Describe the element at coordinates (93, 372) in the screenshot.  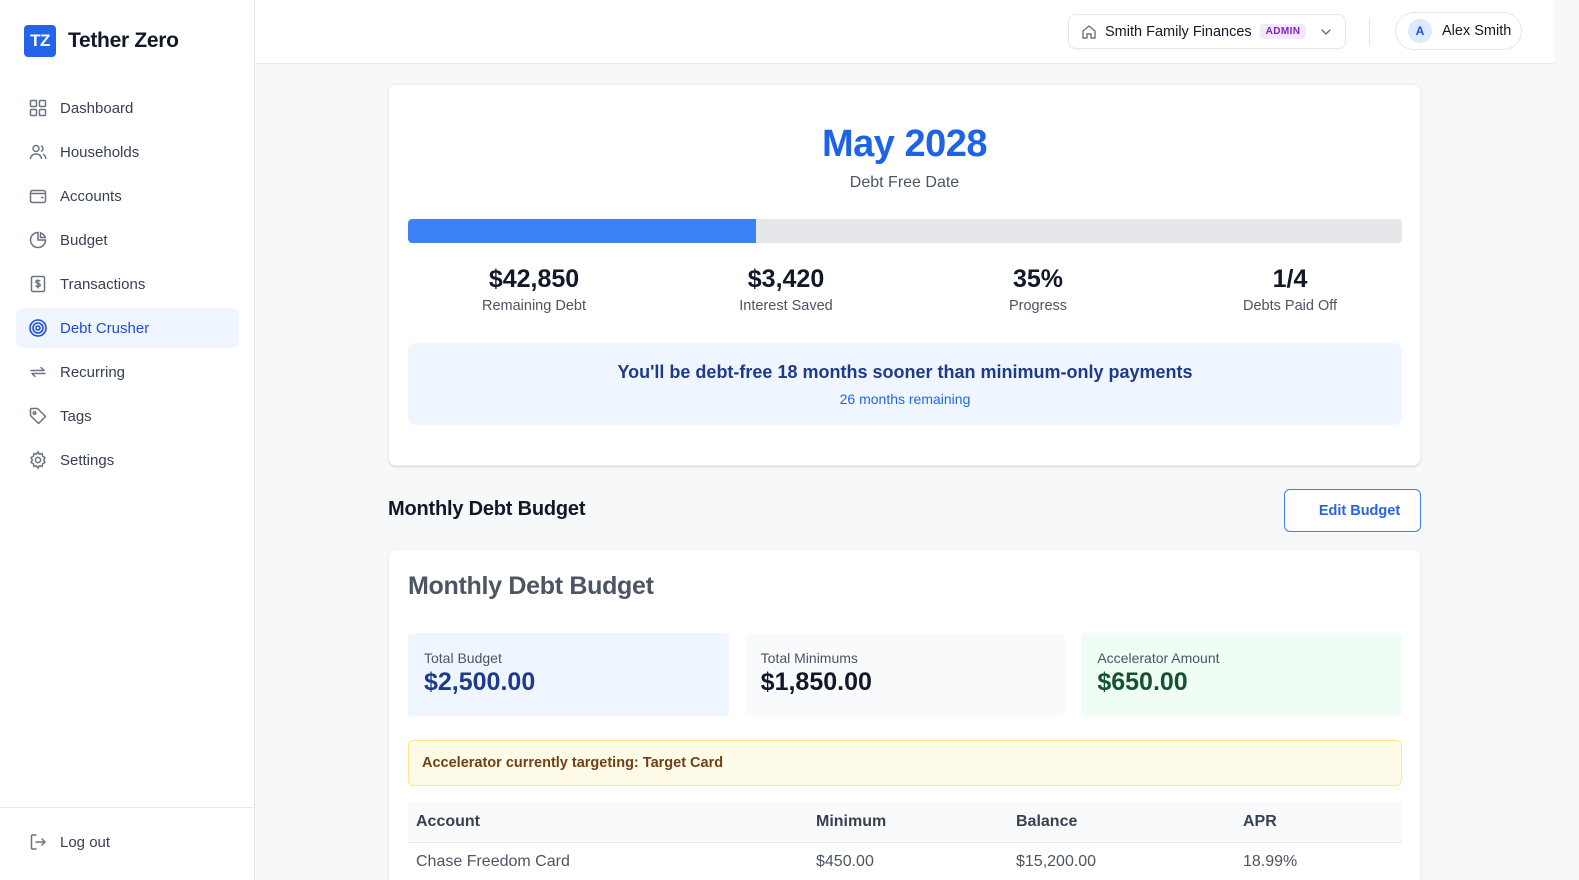
I see `sidebar-item-label: Recurring` at that location.